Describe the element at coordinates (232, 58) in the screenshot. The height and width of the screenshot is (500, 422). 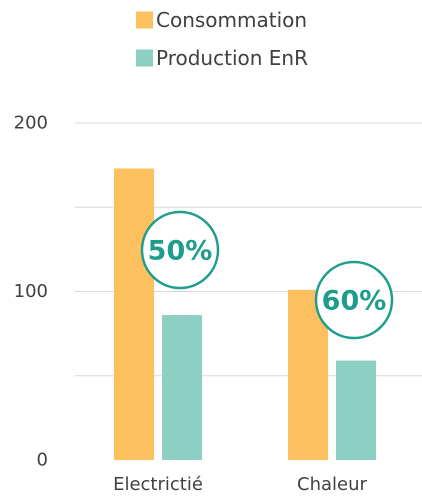
I see `legend-label-2: Production EnR` at that location.